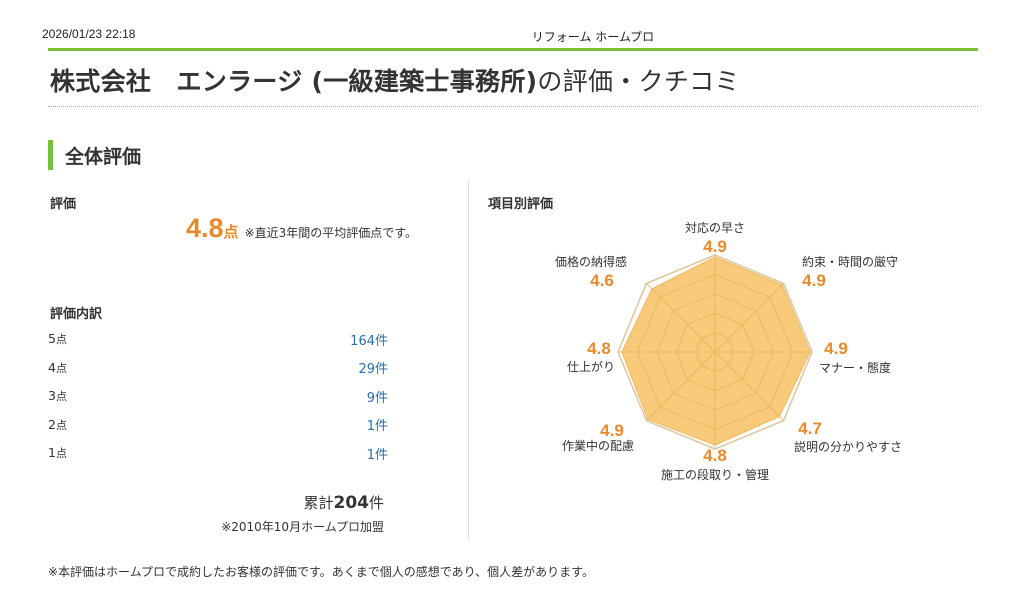  Describe the element at coordinates (850, 261) in the screenshot. I see `radar-axis-label: 約束・時間の厳守` at that location.